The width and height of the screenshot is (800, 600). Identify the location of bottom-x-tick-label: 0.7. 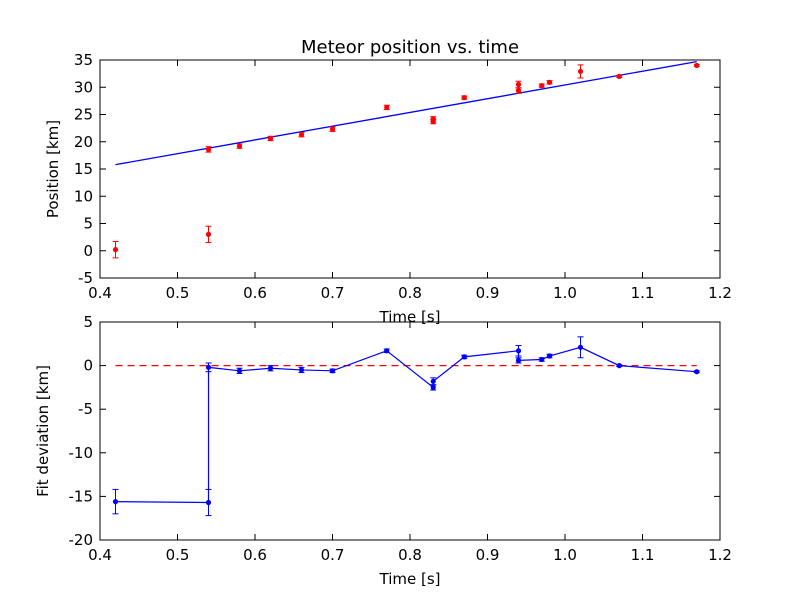
(333, 555).